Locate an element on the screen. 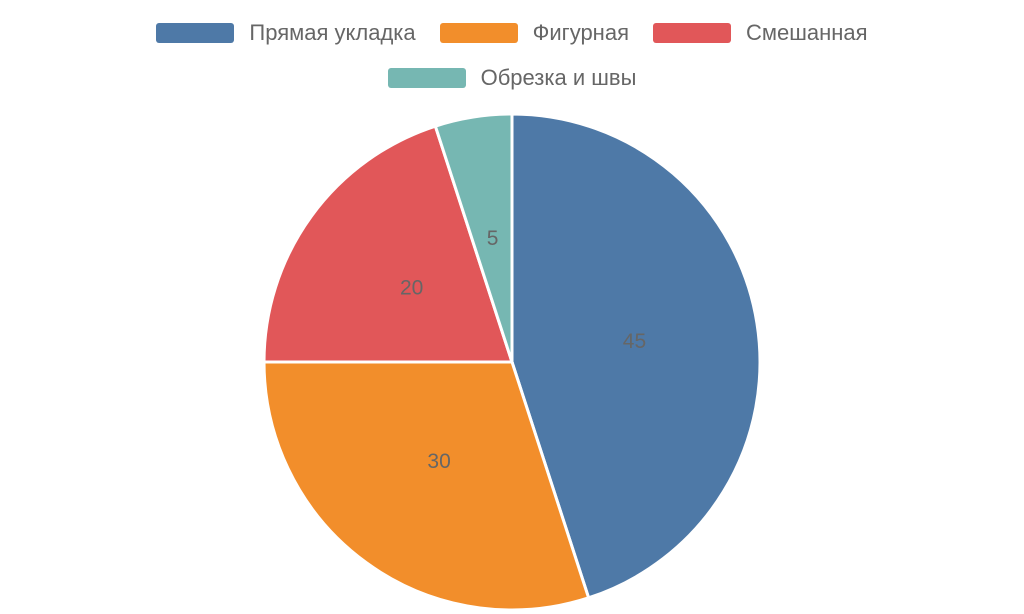 The height and width of the screenshot is (614, 1024). data-label: 5 is located at coordinates (493, 238).